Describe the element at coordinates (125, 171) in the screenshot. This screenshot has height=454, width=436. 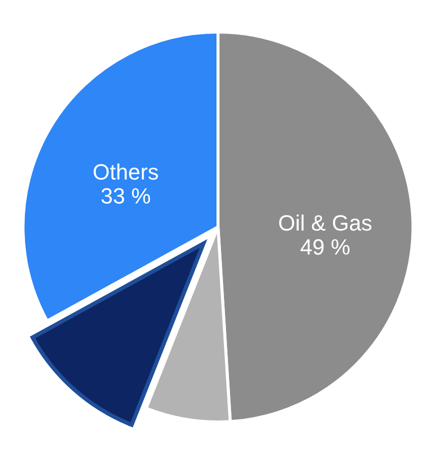
I see `slice-label: Others` at that location.